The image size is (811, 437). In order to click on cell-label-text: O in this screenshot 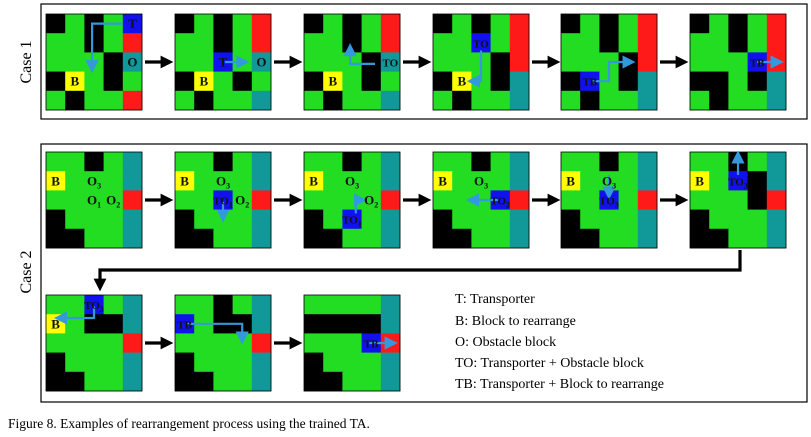, I will do `click(221, 180)`.